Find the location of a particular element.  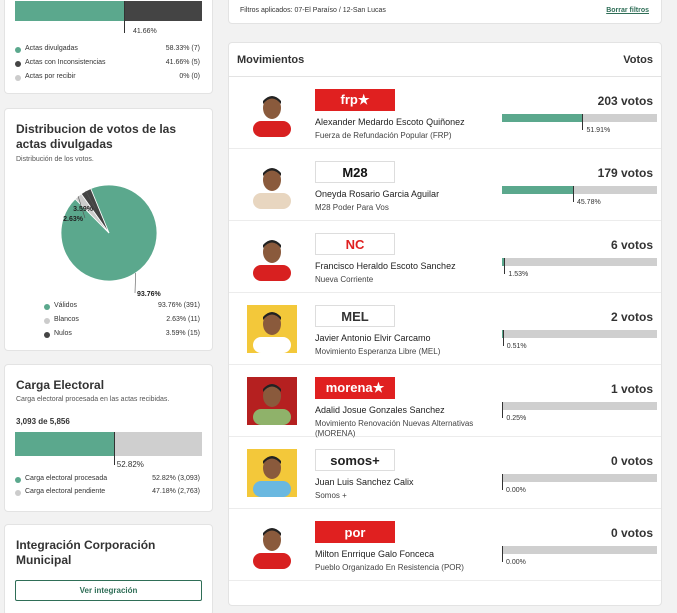

actas-legend-value: 58.33% (7) is located at coordinates (182, 48).